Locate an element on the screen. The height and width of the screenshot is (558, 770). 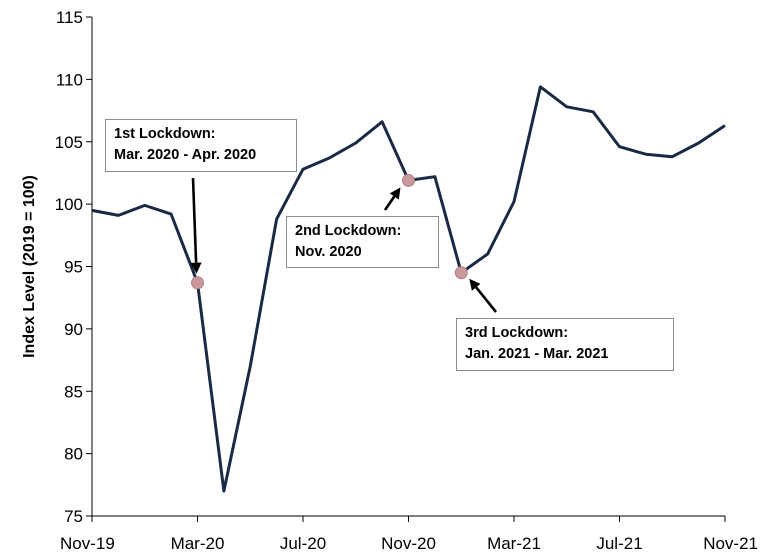
annotation-1st-lockdown: 1st Lockdown: Mar. 2020 - Apr. 2020 is located at coordinates (201, 145).